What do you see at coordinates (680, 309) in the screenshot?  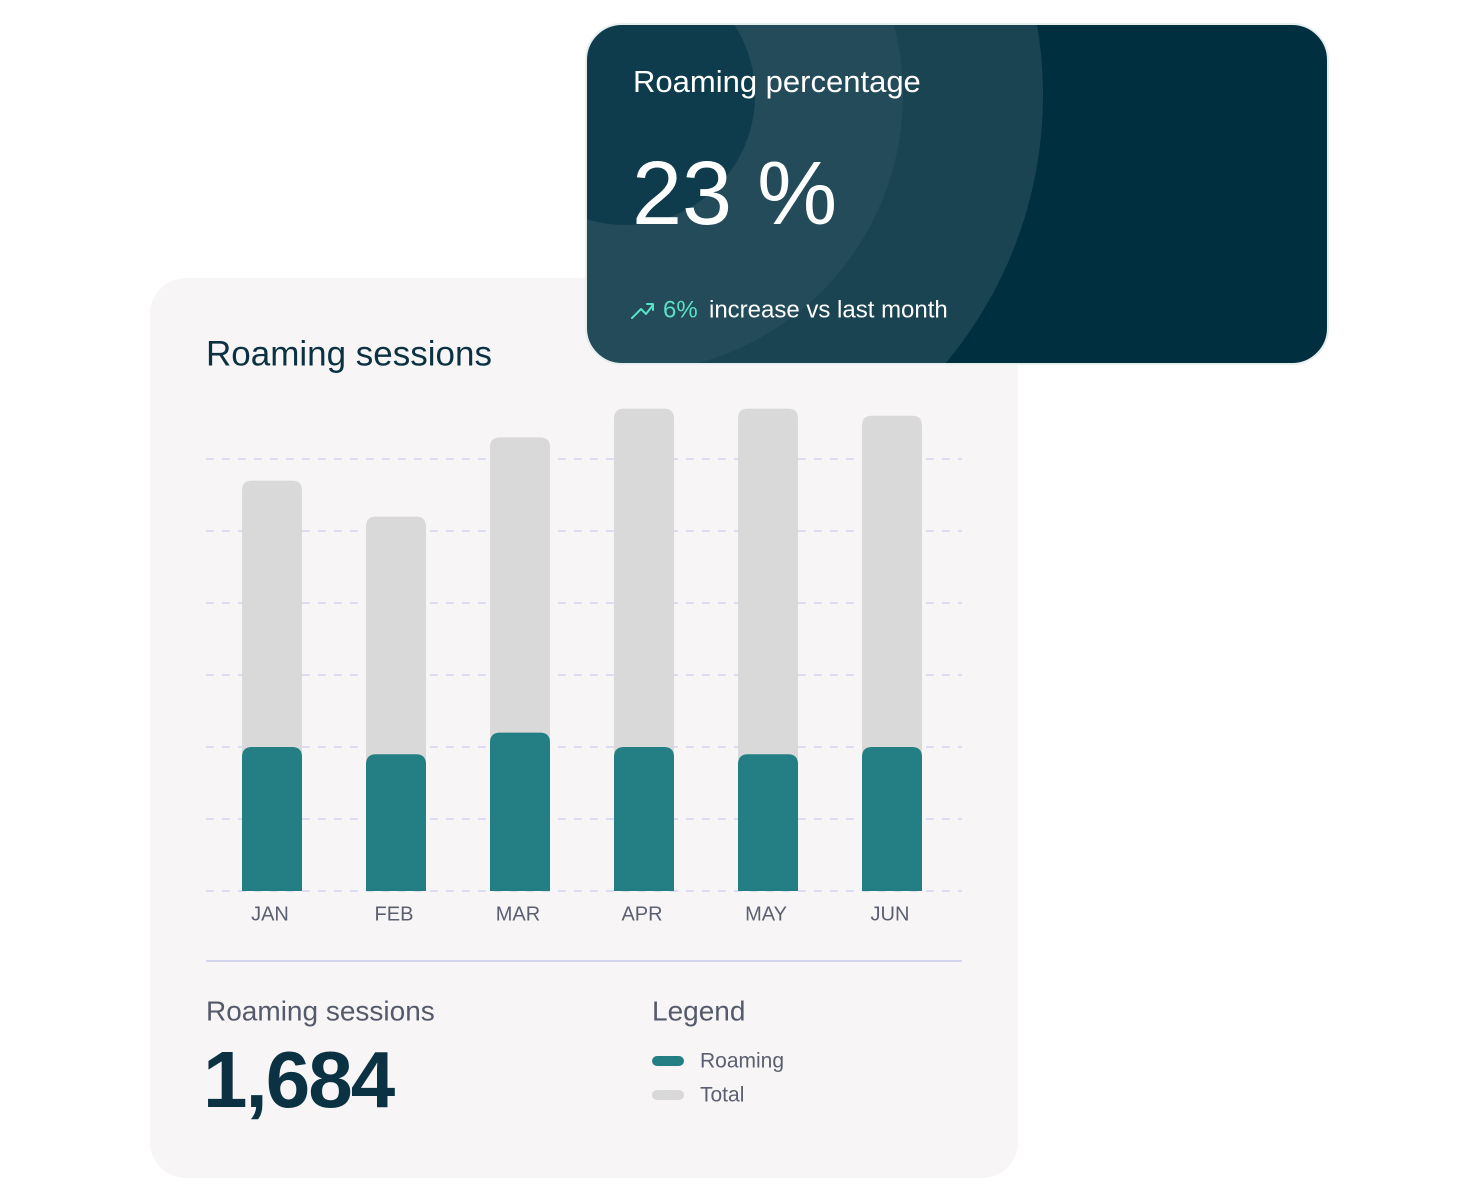 I see `change-value: 6%` at bounding box center [680, 309].